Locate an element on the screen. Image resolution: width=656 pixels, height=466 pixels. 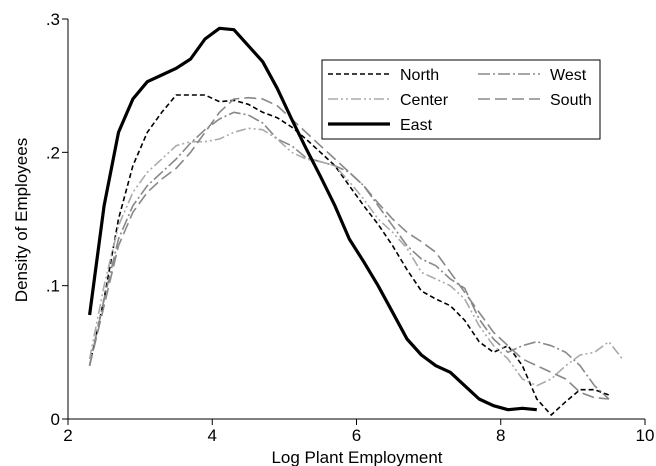
y-tick-label: 0 is located at coordinates (55, 419).